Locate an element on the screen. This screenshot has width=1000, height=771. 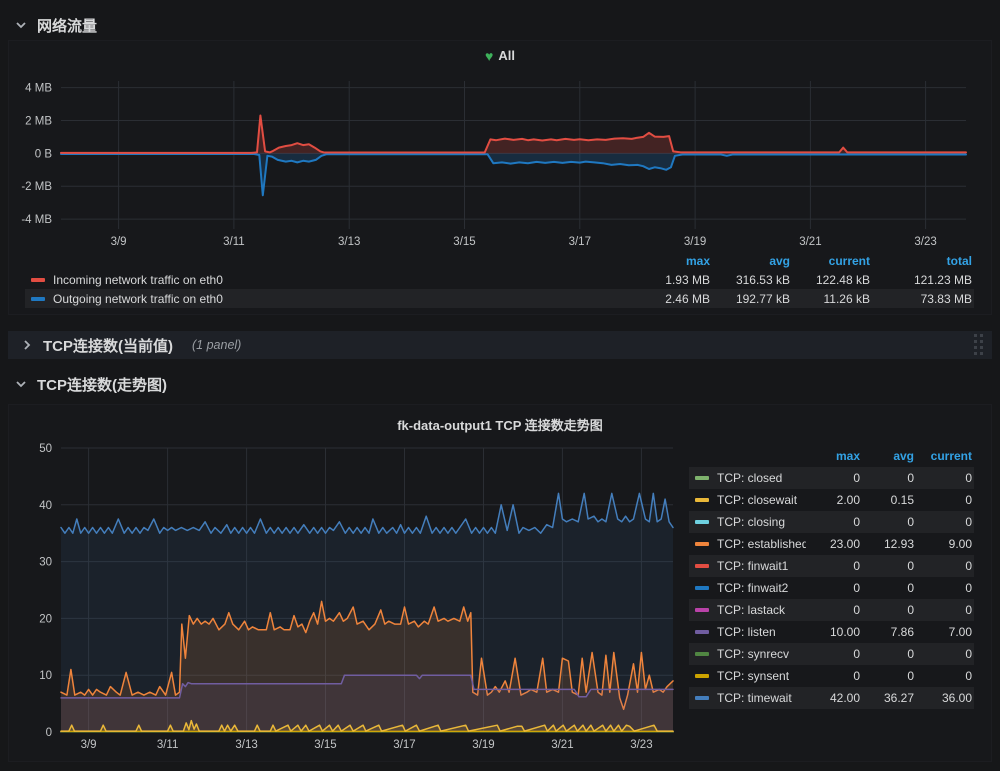
legend-value: 12.93 is located at coordinates (898, 544).